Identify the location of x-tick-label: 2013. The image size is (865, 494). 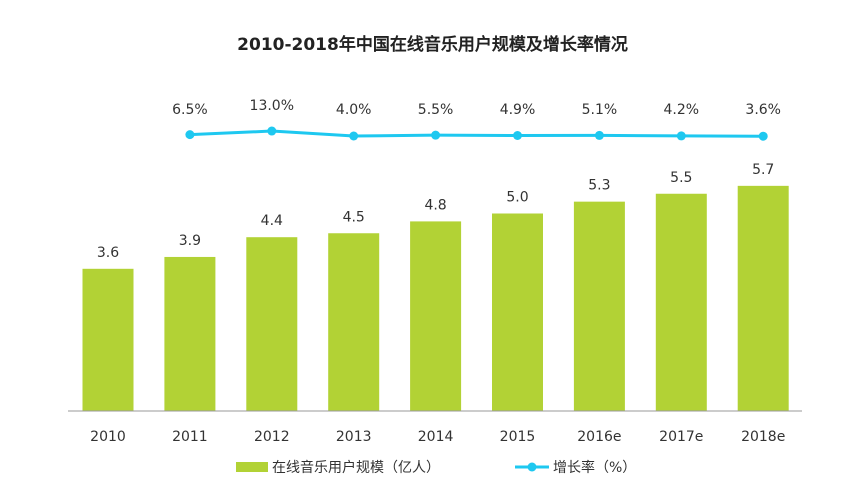
(354, 437).